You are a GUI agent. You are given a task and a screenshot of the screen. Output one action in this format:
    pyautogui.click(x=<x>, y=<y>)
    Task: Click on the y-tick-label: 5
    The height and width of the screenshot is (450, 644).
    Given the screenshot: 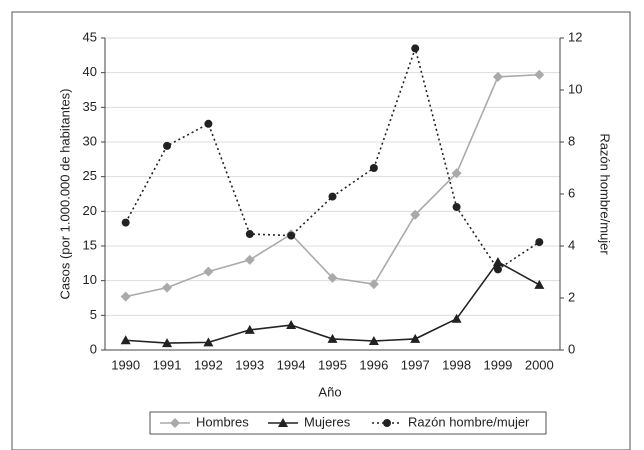 What is the action you would take?
    pyautogui.click(x=93, y=314)
    